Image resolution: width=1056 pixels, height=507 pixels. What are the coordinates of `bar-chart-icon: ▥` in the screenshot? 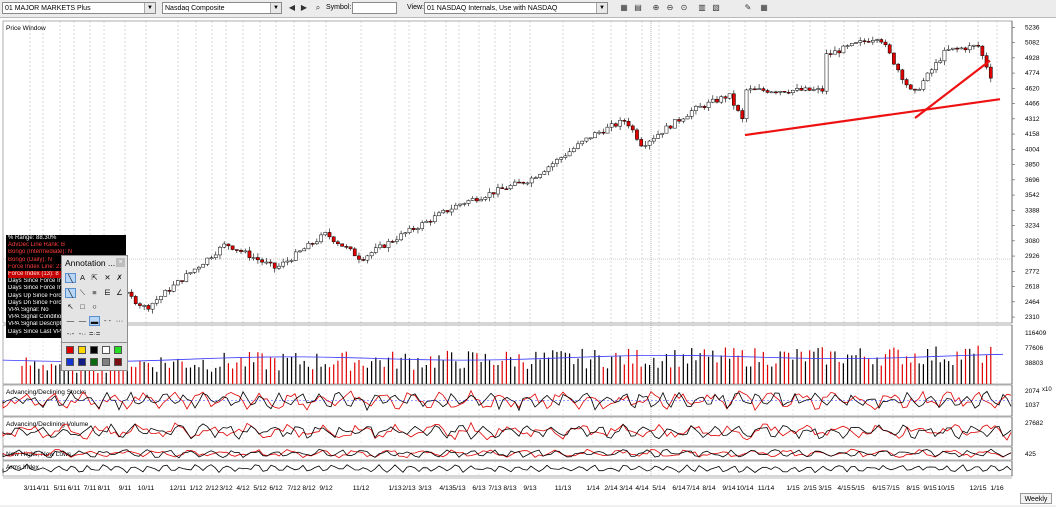 It's located at (702, 7).